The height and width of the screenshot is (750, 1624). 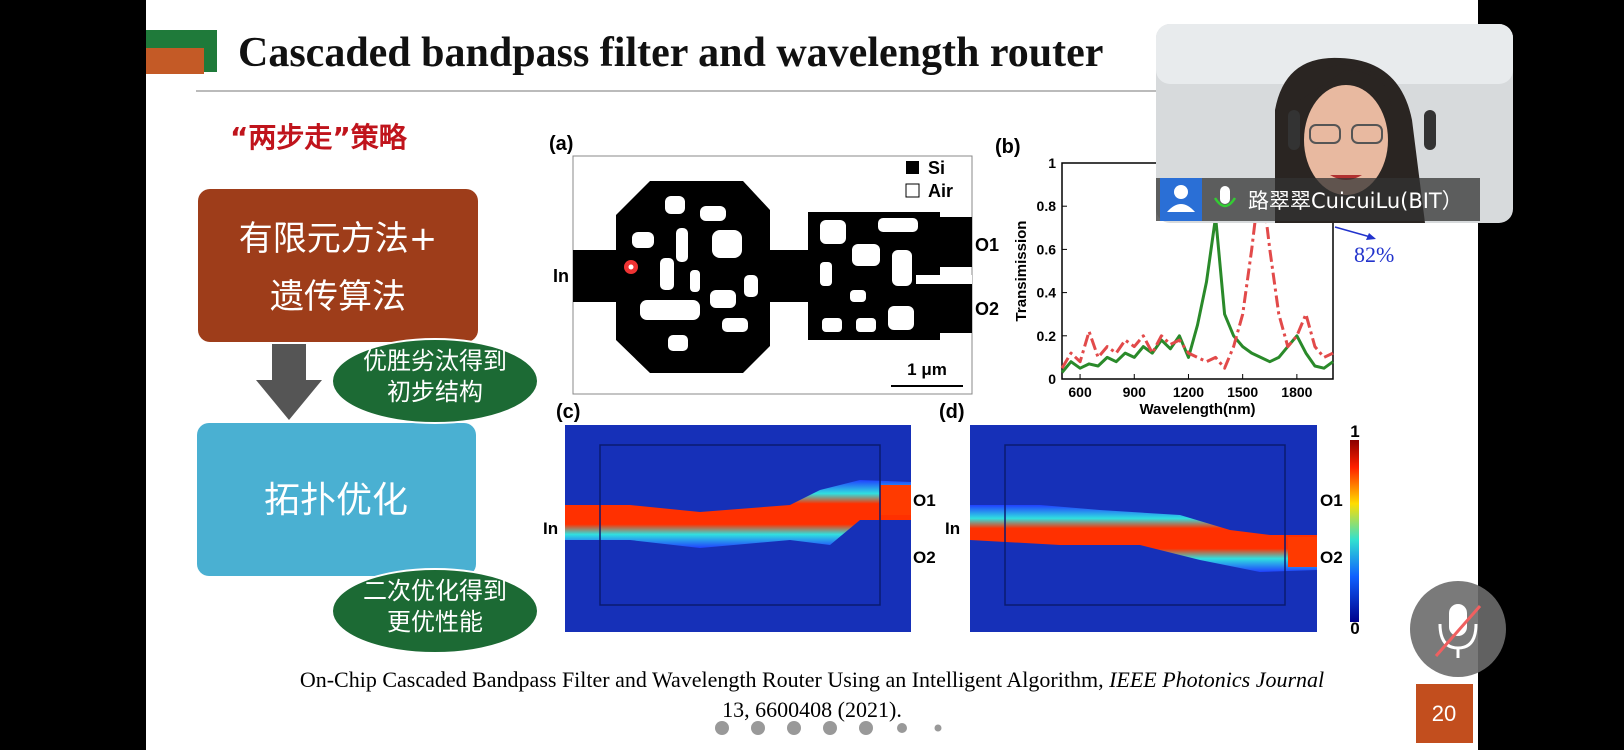 I want to click on x-tick-label: 1500, so click(x=1242, y=392).